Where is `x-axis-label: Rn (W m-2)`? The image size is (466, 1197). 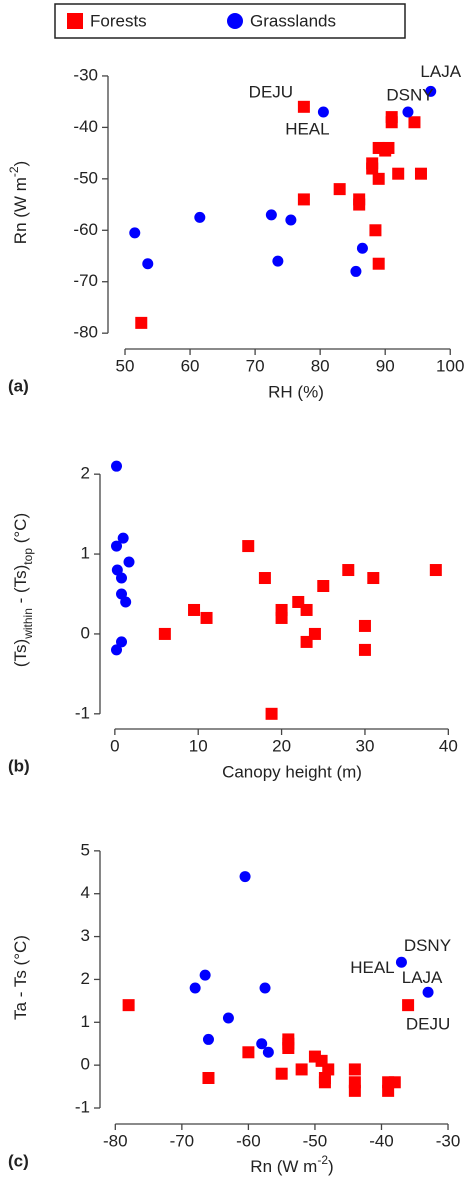
x-axis-label: Rn (W m-2) is located at coordinates (291, 1164).